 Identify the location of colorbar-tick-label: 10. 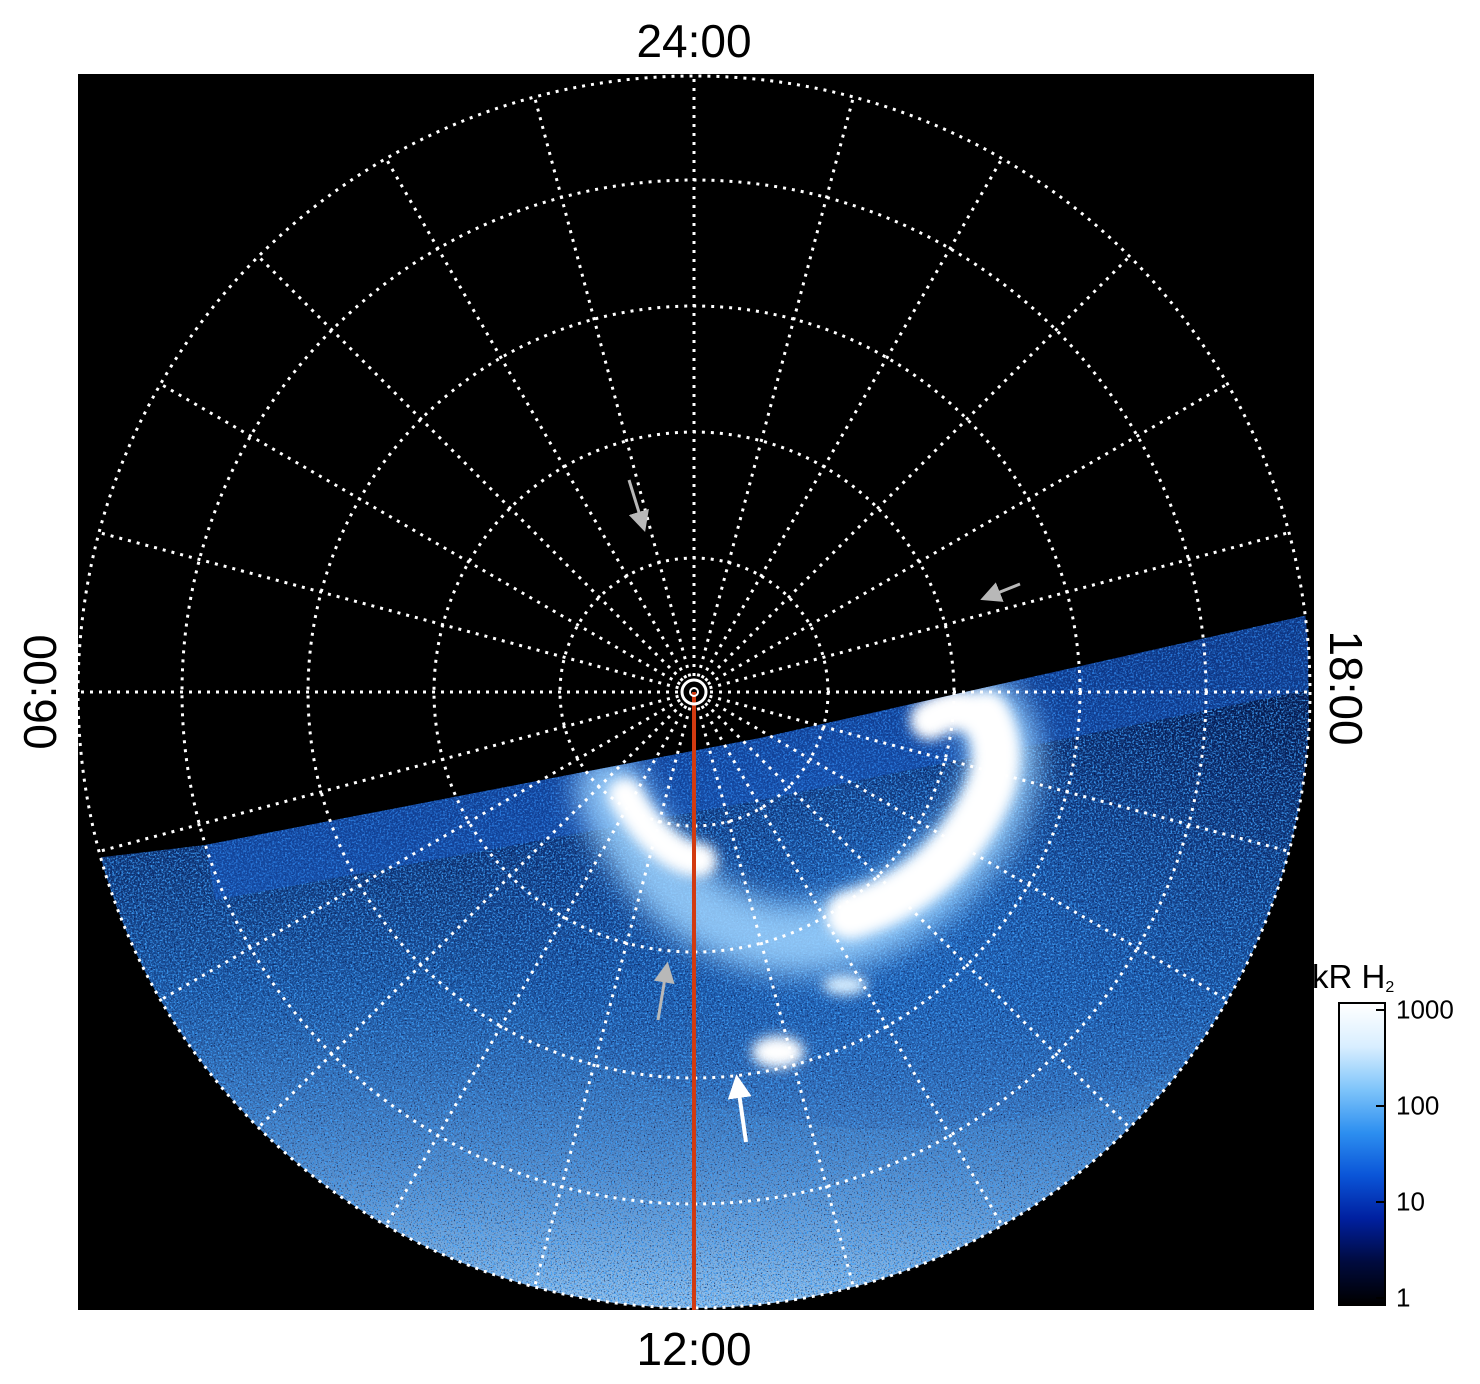
(1410, 1201).